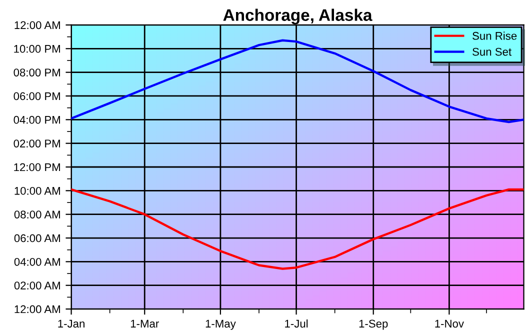 Image resolution: width=528 pixels, height=333 pixels. I want to click on chart-title: Anchorage, Alaska, so click(297, 16).